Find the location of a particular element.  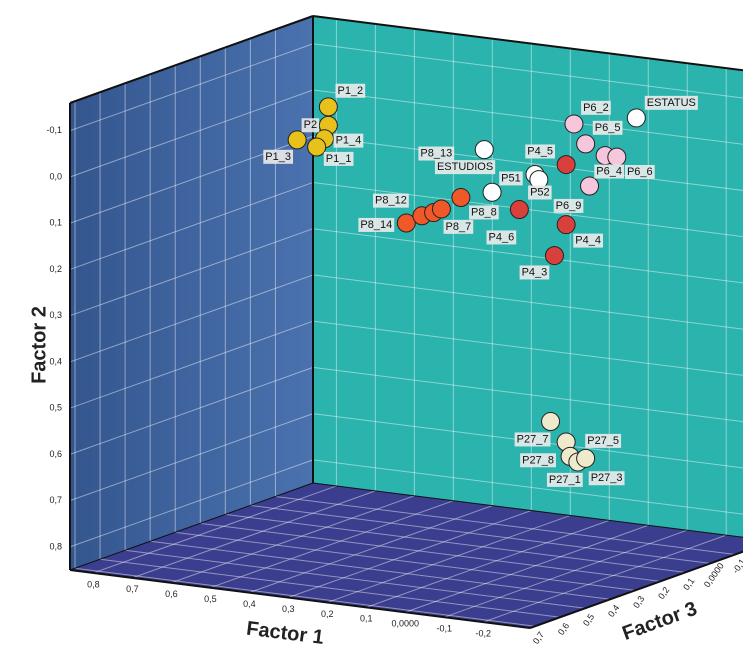

point-label: ESTUDIOS is located at coordinates (465, 167).